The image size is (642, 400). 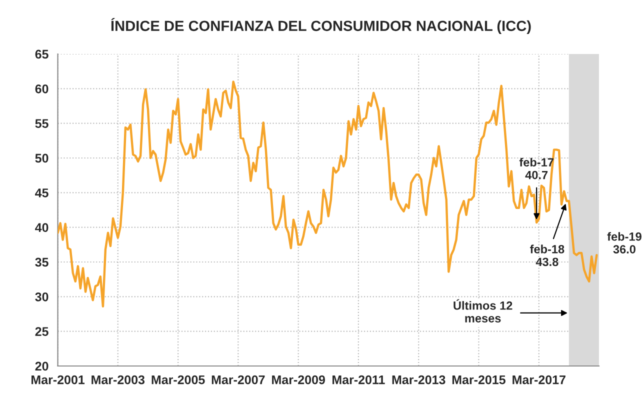 I want to click on y-tick-label: 20, so click(x=41, y=366).